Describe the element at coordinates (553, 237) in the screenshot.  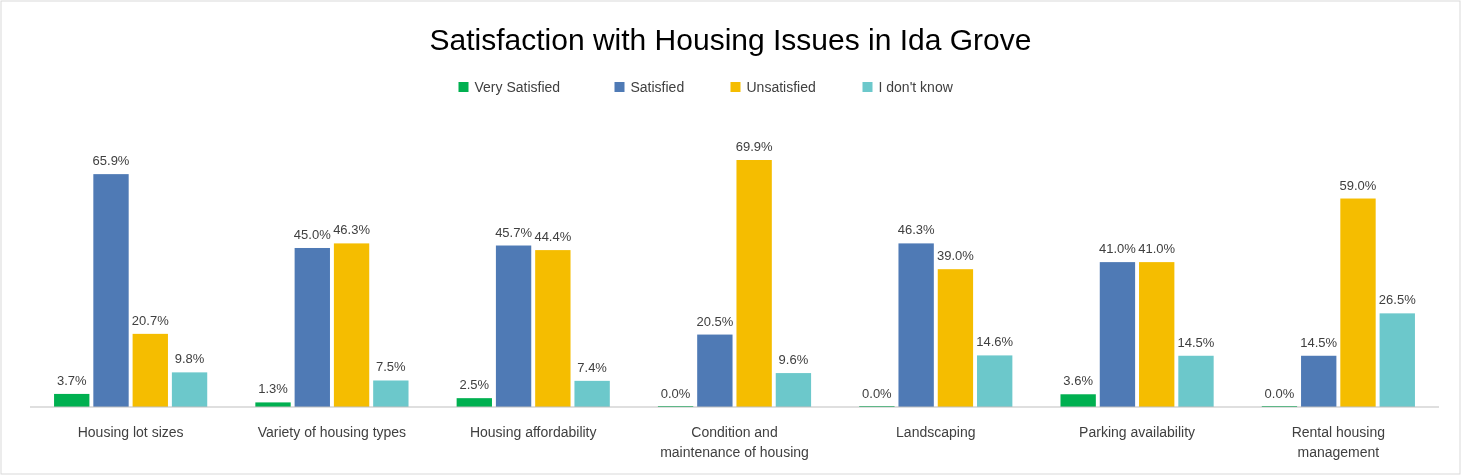
I see `data-label: 44.4%` at that location.